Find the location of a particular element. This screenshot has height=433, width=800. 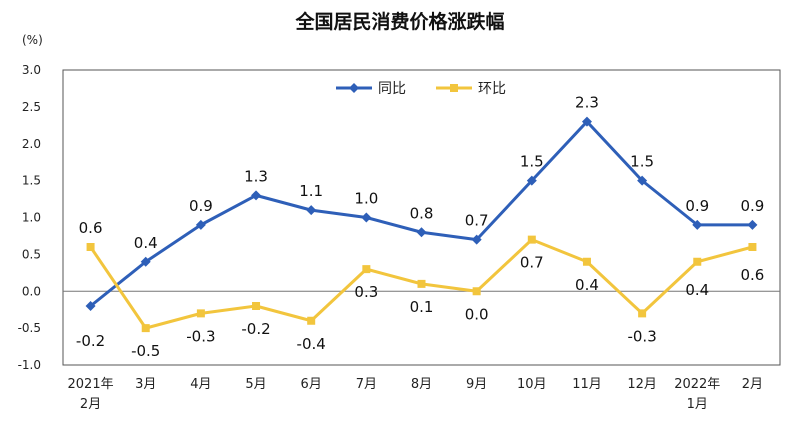

legend-label: 环比 is located at coordinates (492, 89).